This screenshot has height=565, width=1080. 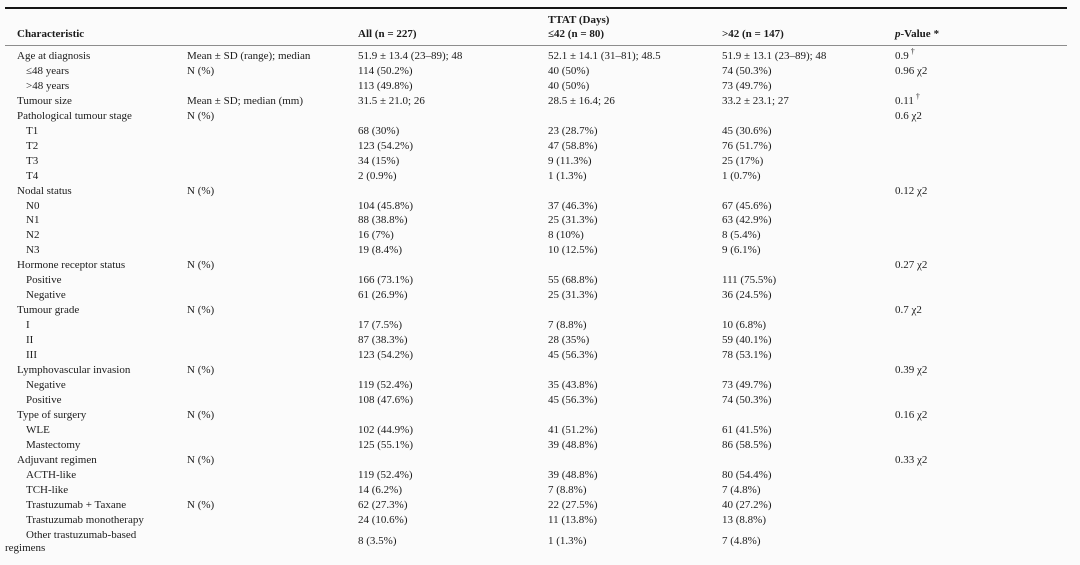 I want to click on cell-characteristic: T2, so click(x=32, y=145).